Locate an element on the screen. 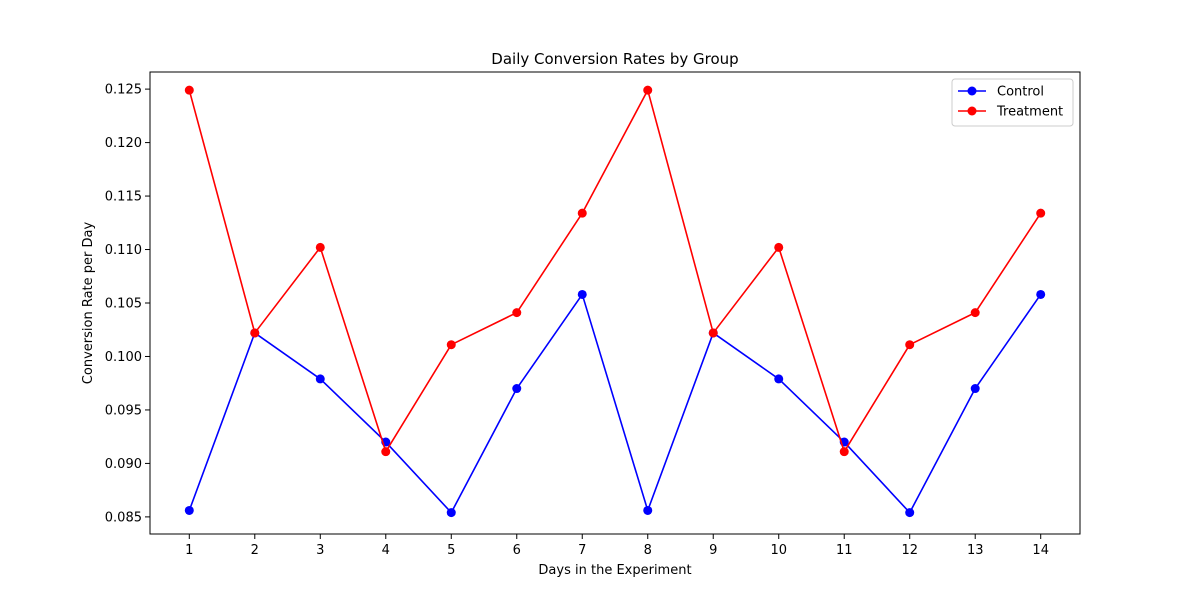 This screenshot has height=600, width=1200. x-tick-label: 3 is located at coordinates (320, 550).